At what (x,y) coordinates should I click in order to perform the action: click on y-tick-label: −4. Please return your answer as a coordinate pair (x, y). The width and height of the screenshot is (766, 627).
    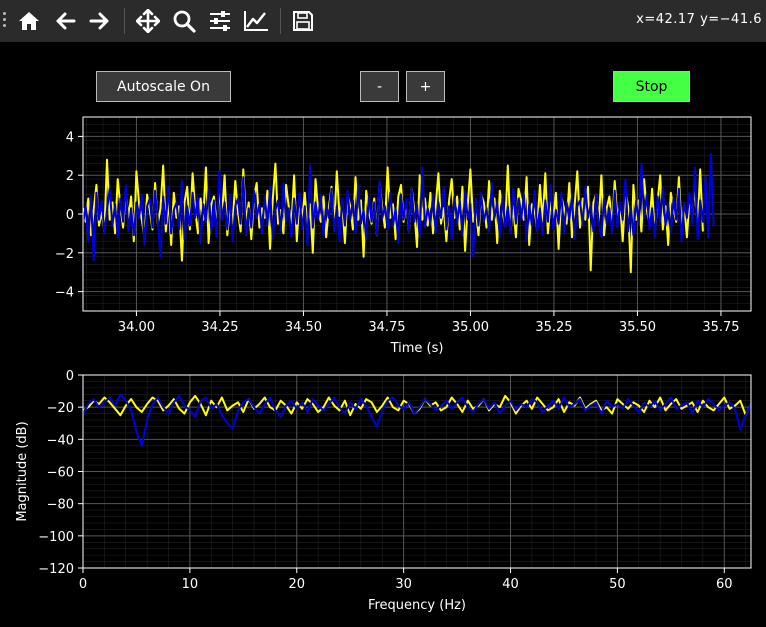
    Looking at the image, I should click on (64, 293).